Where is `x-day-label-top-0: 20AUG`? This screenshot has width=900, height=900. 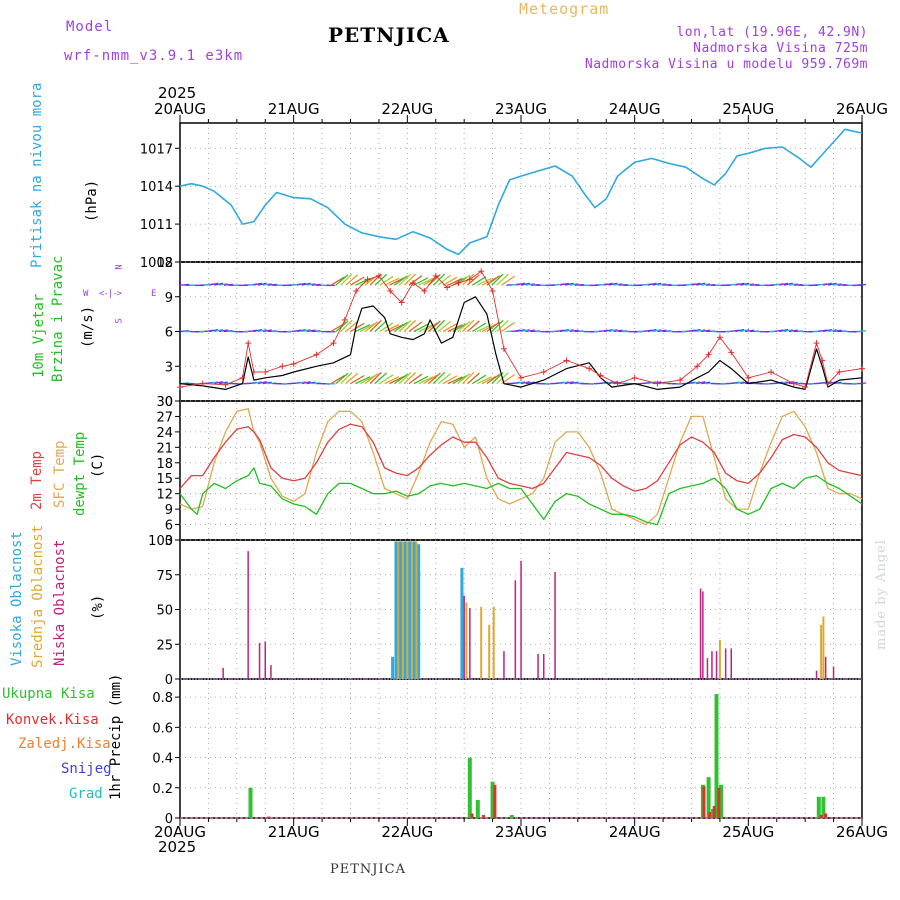
x-day-label-top-0: 20AUG is located at coordinates (180, 109).